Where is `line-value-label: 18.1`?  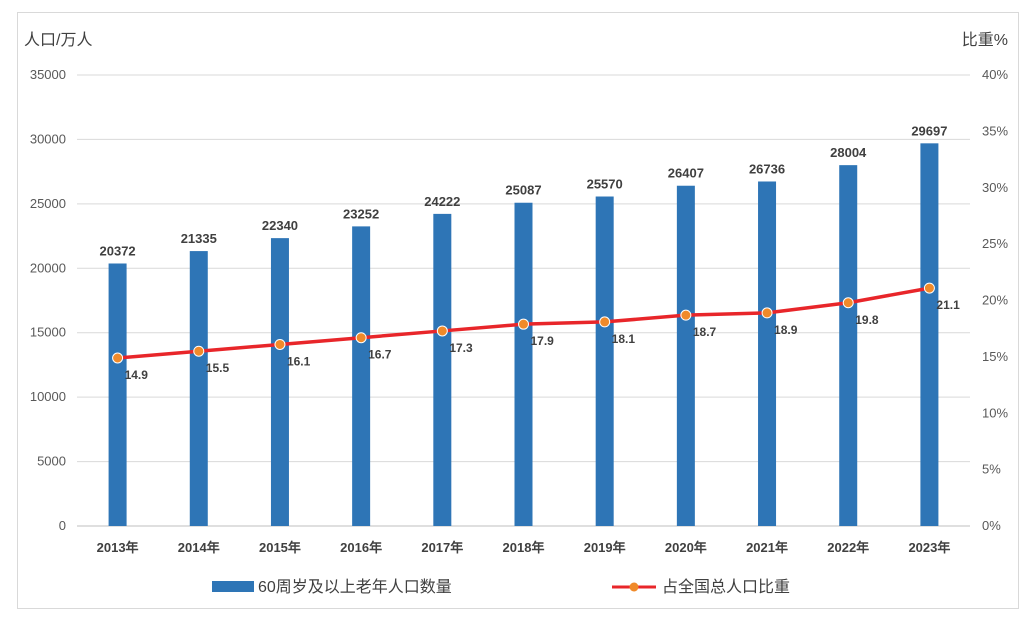 line-value-label: 18.1 is located at coordinates (624, 339).